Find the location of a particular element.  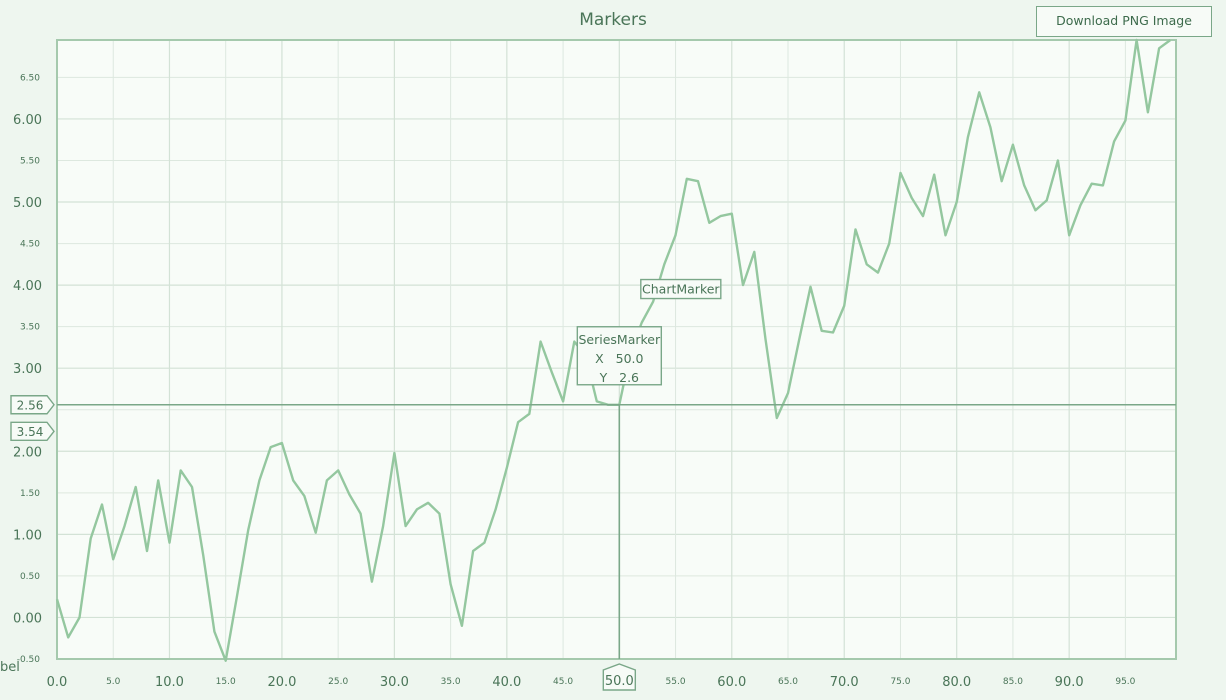

series-marker-tooltip is located at coordinates (619, 356).